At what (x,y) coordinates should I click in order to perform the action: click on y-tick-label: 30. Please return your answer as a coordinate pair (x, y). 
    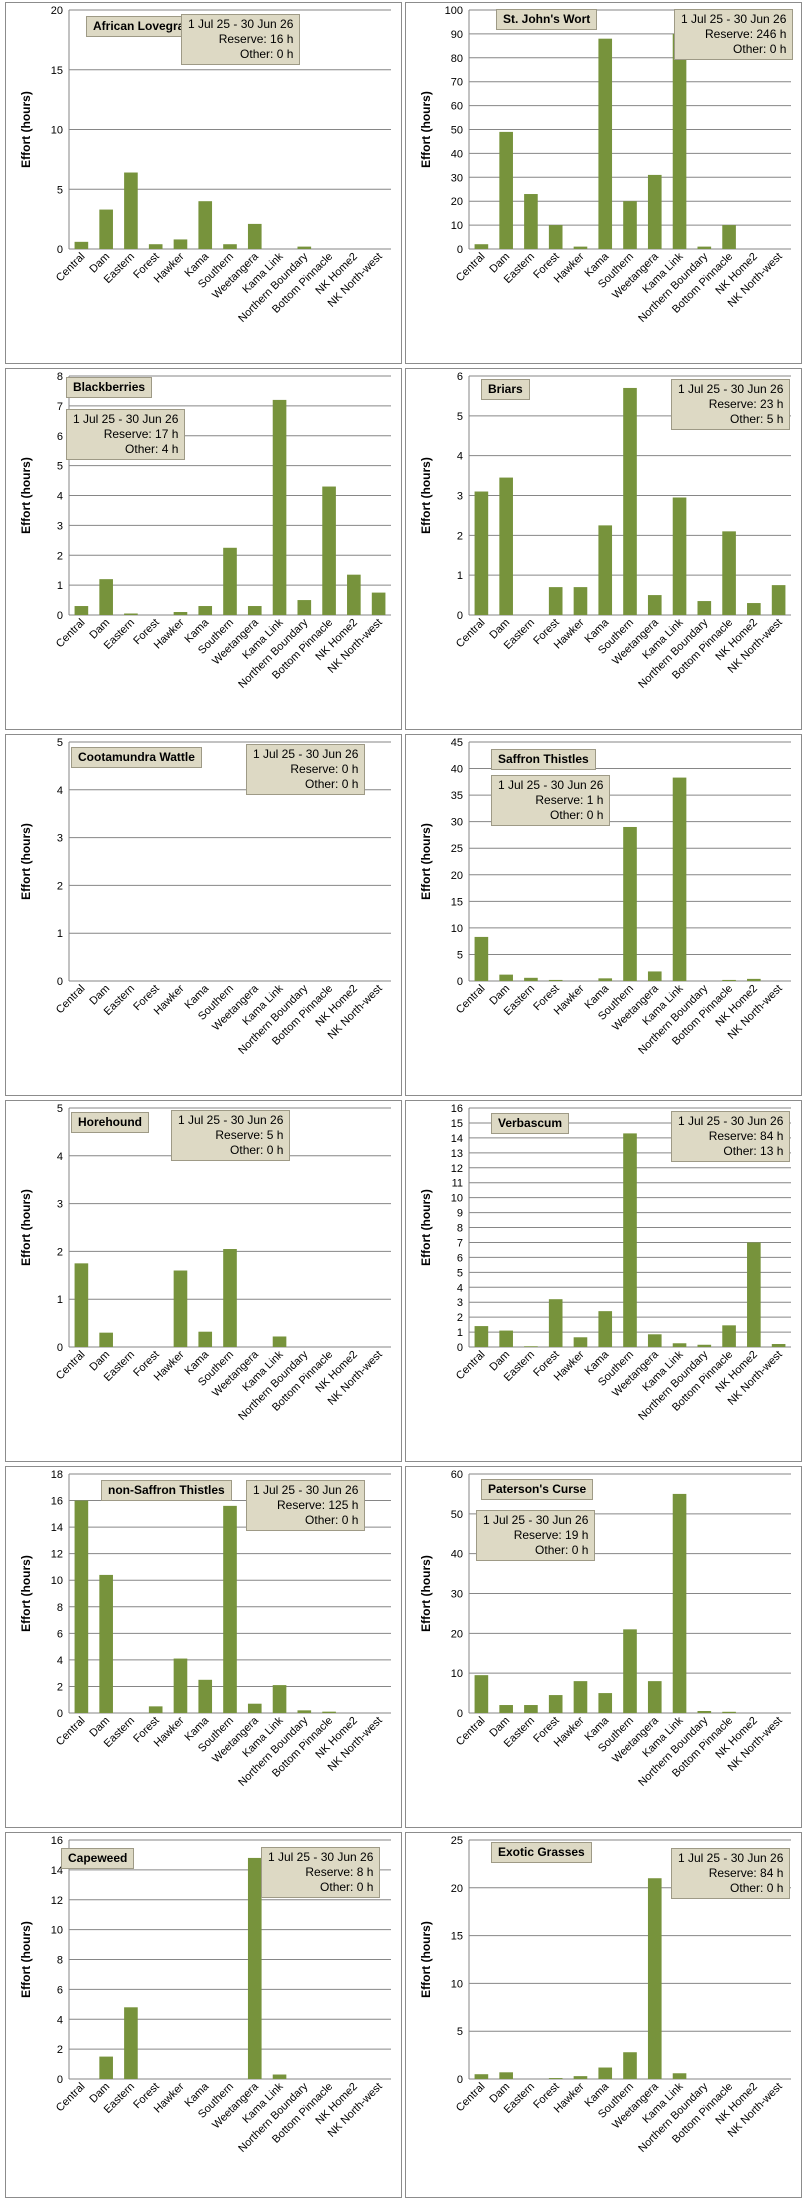
    Looking at the image, I should click on (457, 1595).